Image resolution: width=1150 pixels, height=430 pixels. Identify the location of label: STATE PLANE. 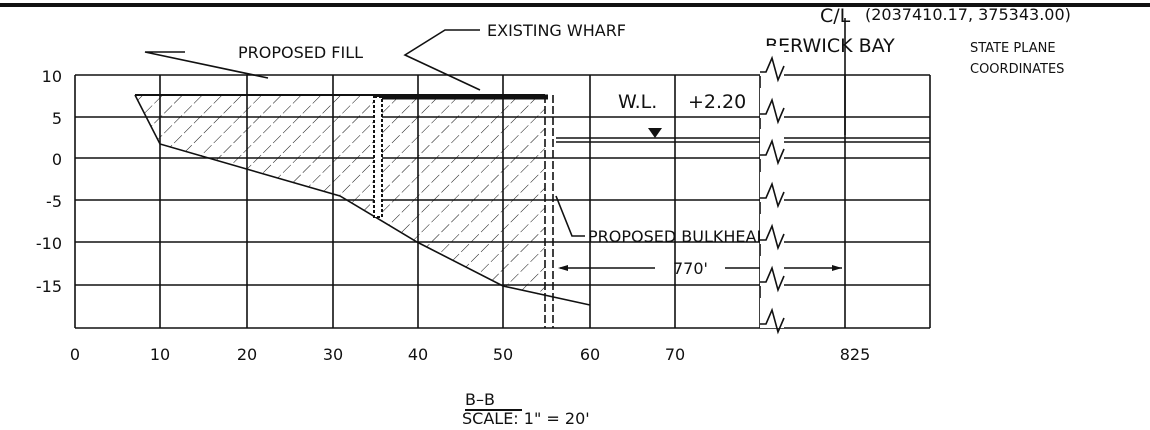
(1013, 48).